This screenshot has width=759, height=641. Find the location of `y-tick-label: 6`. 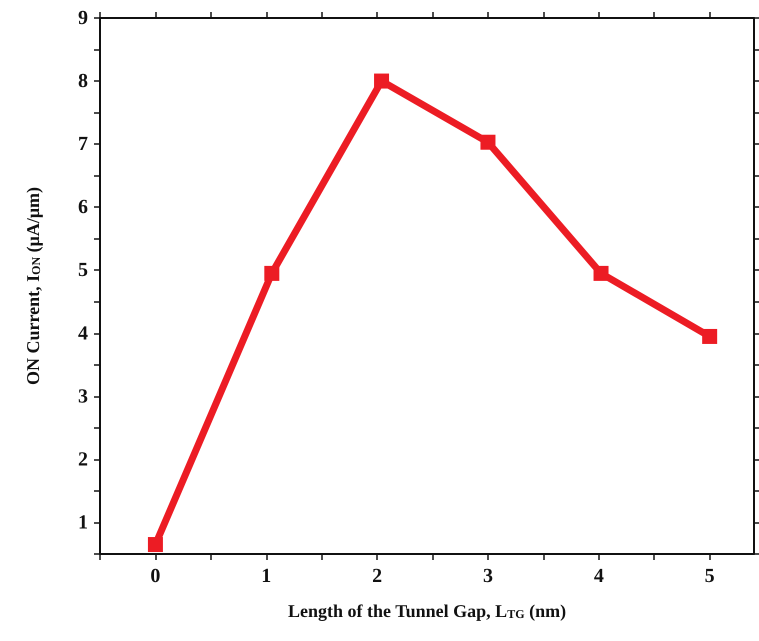

y-tick-label: 6 is located at coordinates (83, 207).